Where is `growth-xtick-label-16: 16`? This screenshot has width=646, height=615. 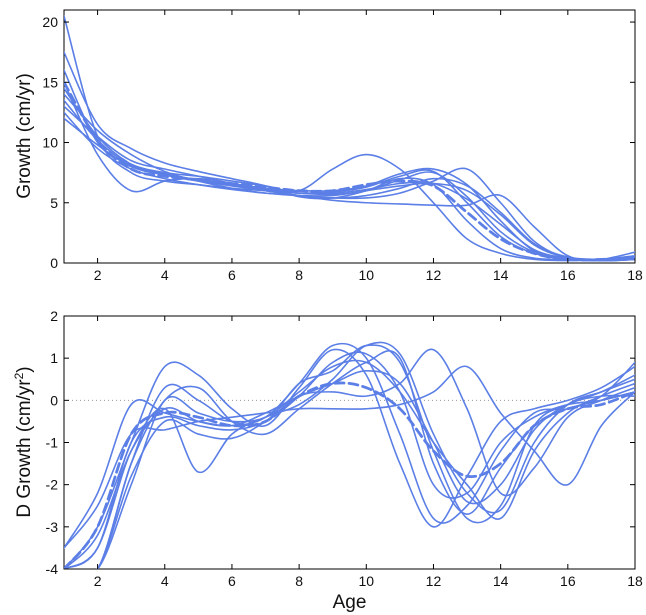
growth-xtick-label-16: 16 is located at coordinates (568, 275).